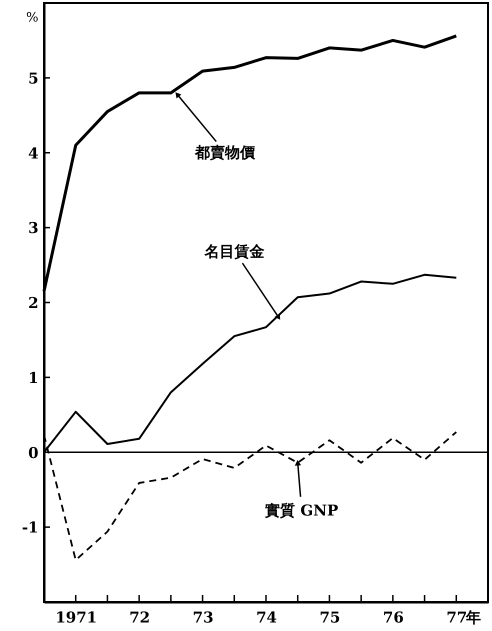 The image size is (492, 631). What do you see at coordinates (33, 453) in the screenshot?
I see `y-tick-label: 0` at bounding box center [33, 453].